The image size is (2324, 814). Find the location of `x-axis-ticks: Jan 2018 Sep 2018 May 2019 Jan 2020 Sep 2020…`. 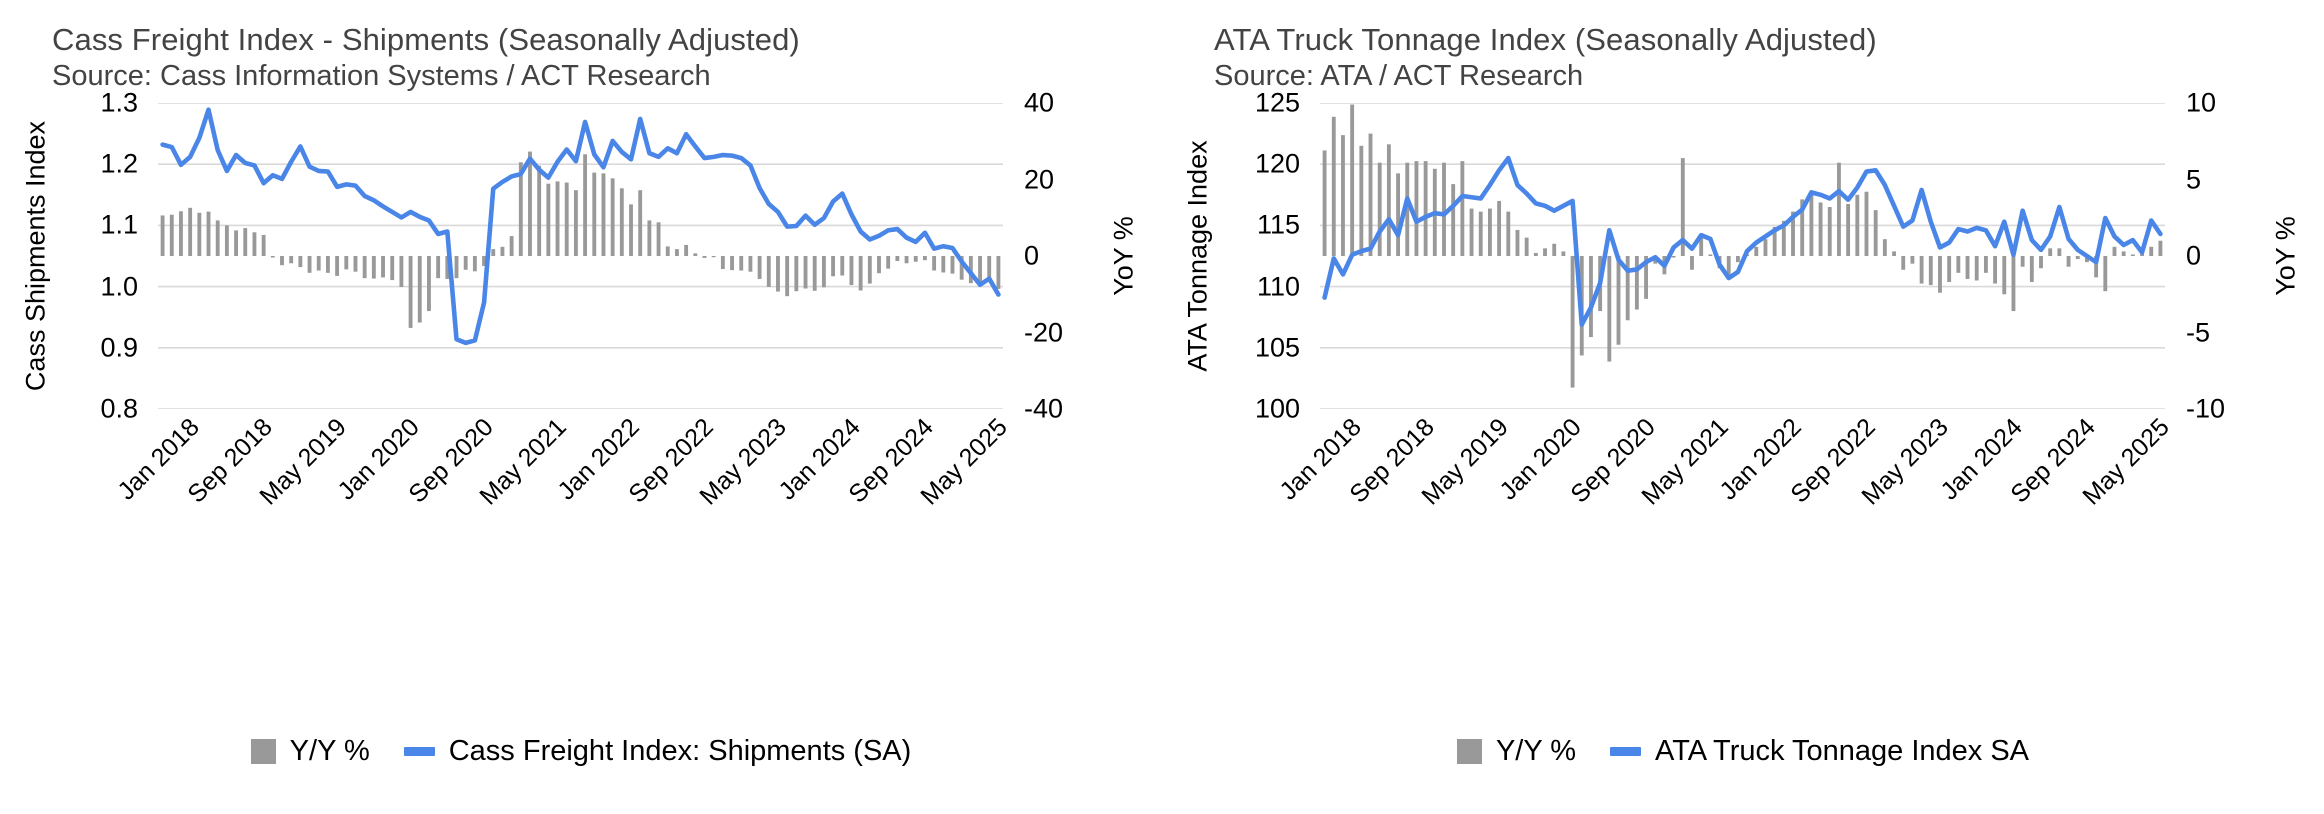

x-axis-ticks: Jan 2018 Sep 2018 May 2019 Jan 2020 Sep 2020… is located at coordinates (562, 473).